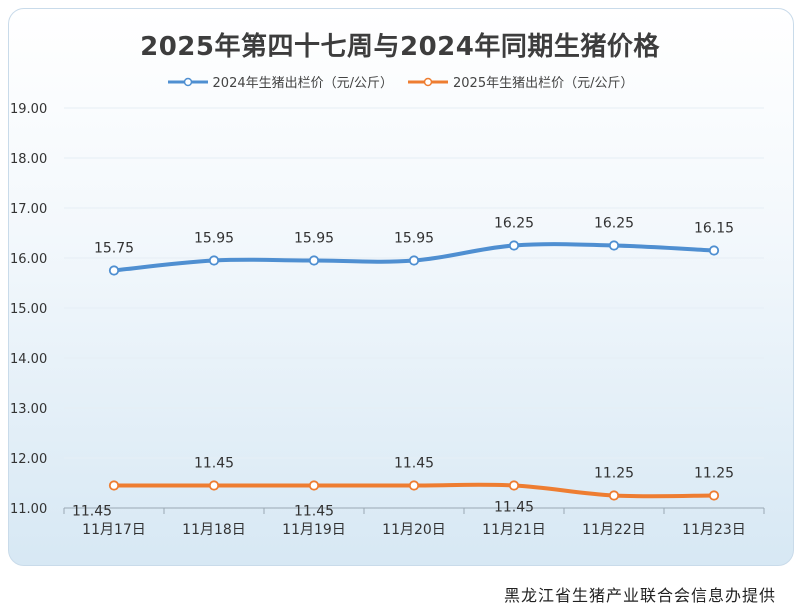 The width and height of the screenshot is (800, 615). I want to click on legend-item-2024: 2024年生猪出栏价（元/公斤）, so click(280, 81).